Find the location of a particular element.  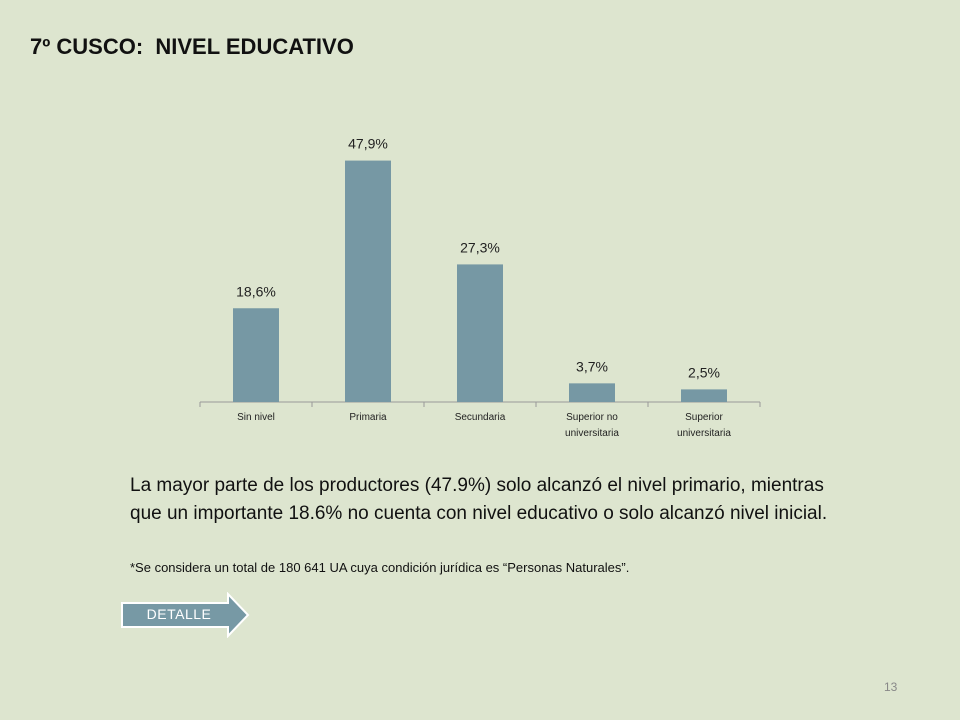

bar-value-label: 2,5% is located at coordinates (704, 372).